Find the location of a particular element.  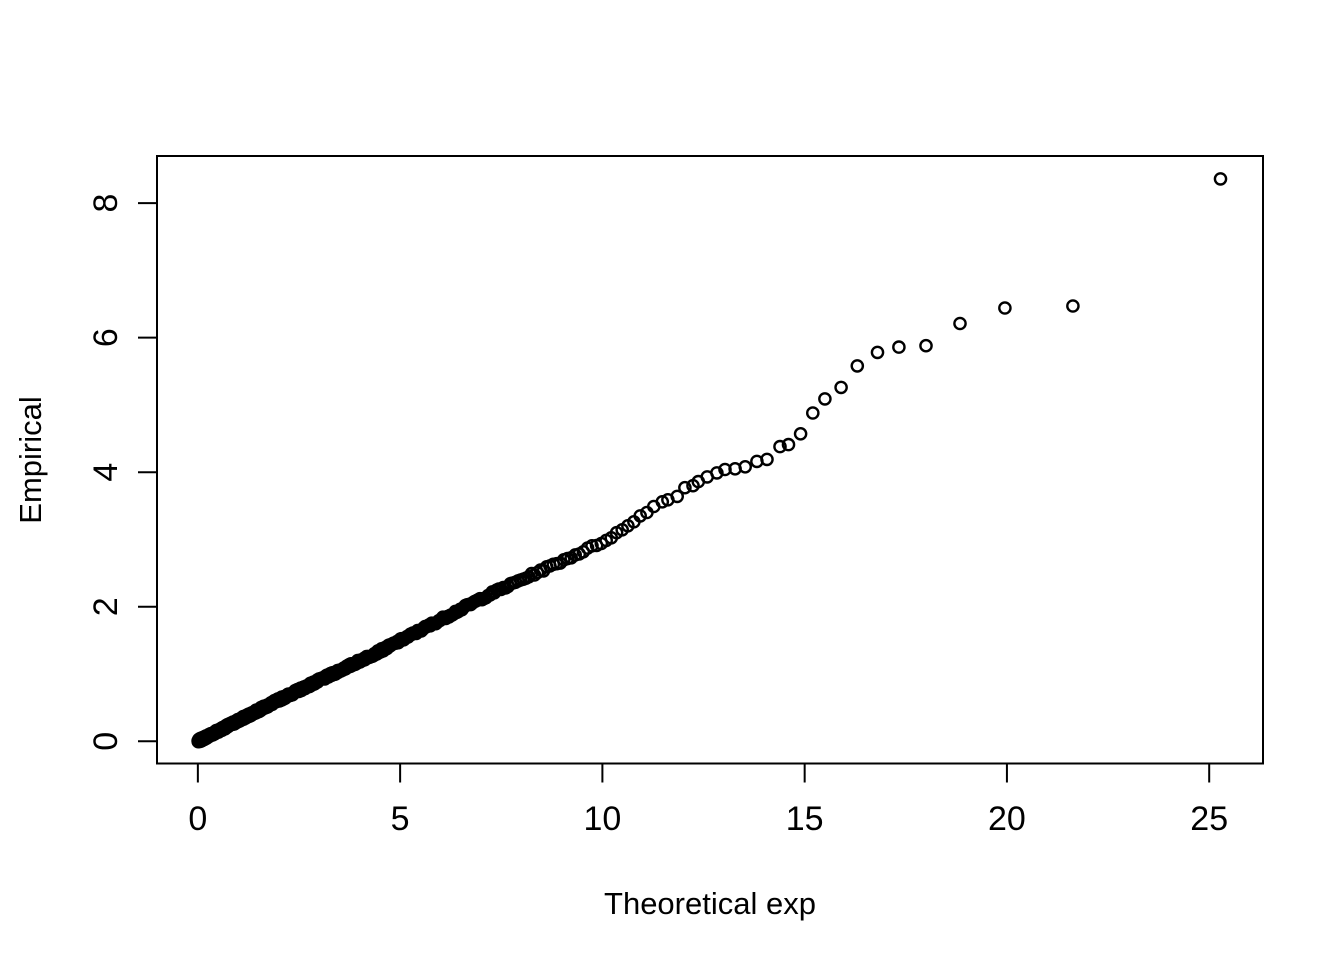

y-tick-label: 8 is located at coordinates (106, 203).